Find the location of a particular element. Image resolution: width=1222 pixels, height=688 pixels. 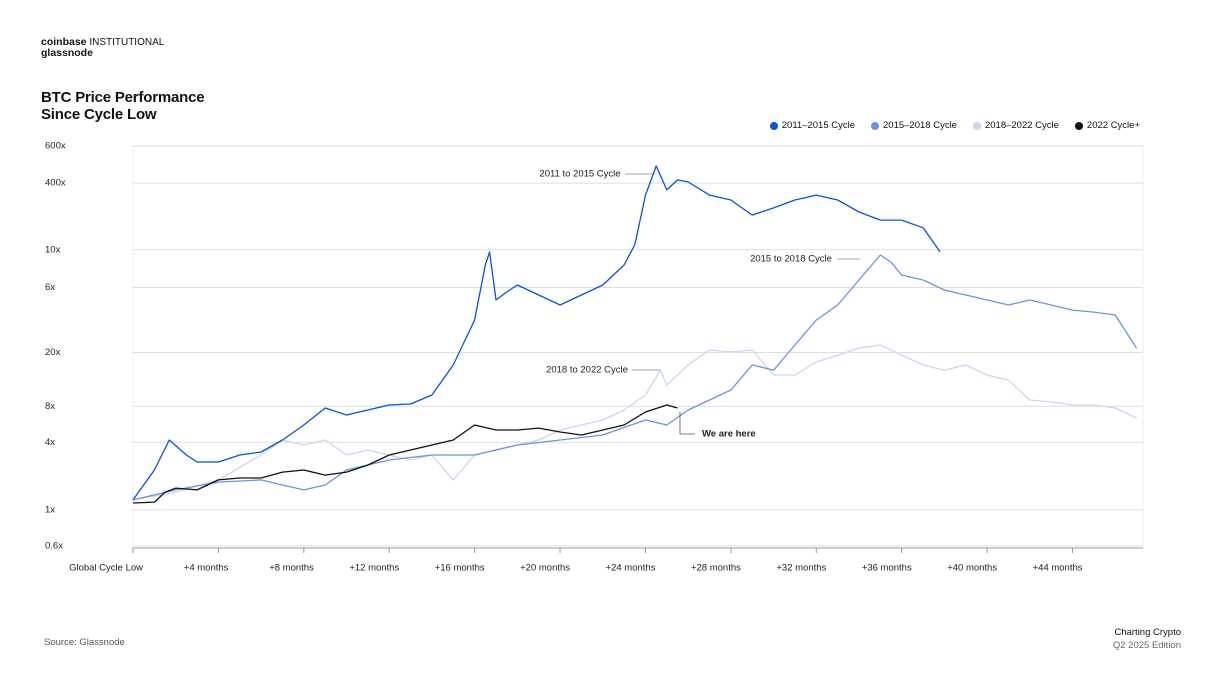

y-tick-label: 10x is located at coordinates (53, 249).